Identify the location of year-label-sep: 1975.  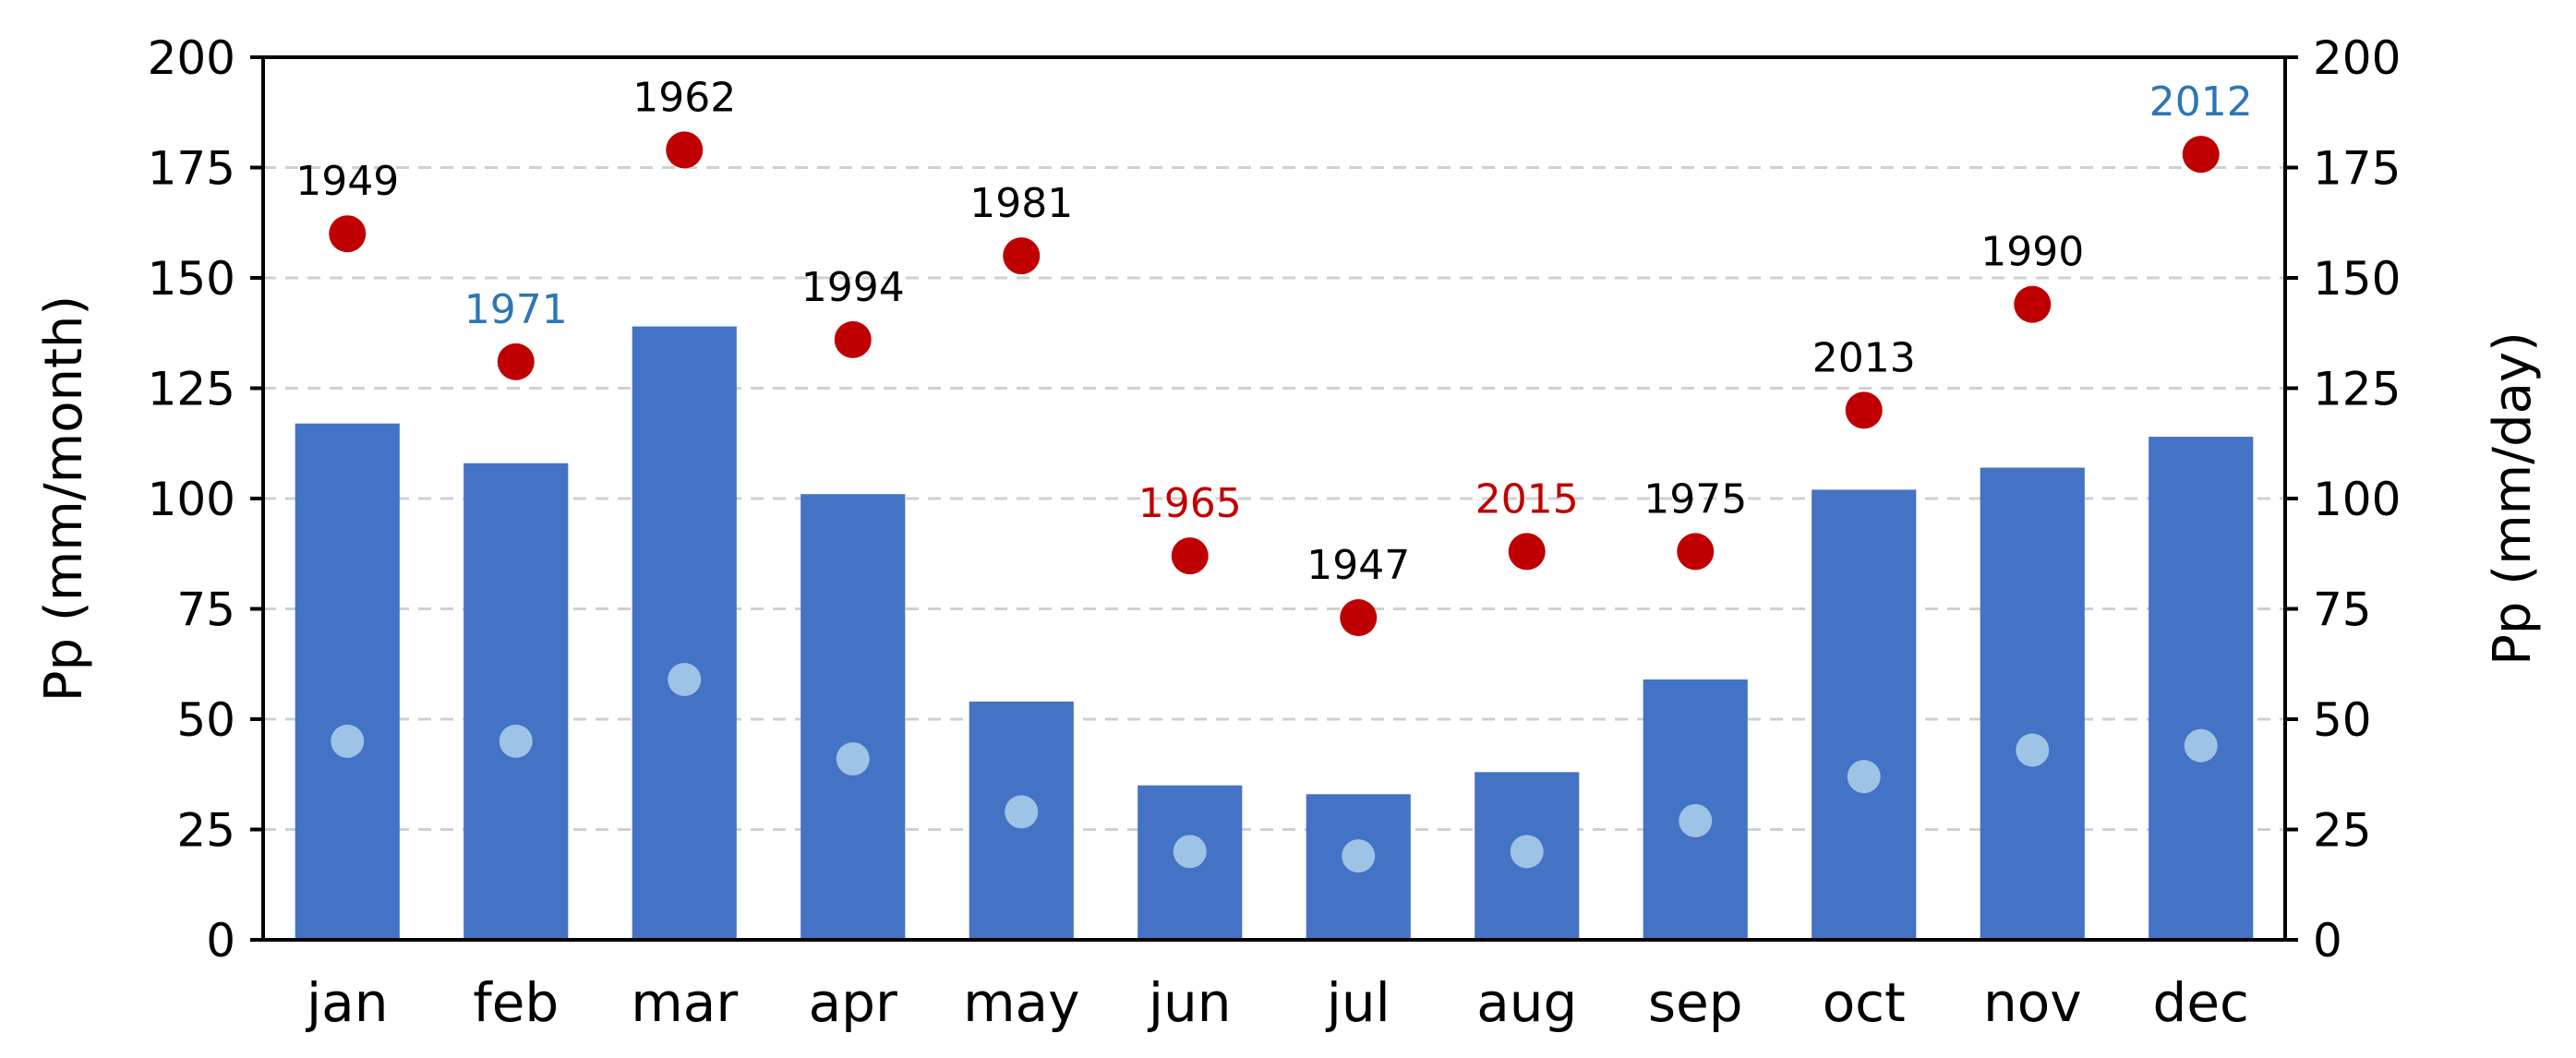
(1695, 499).